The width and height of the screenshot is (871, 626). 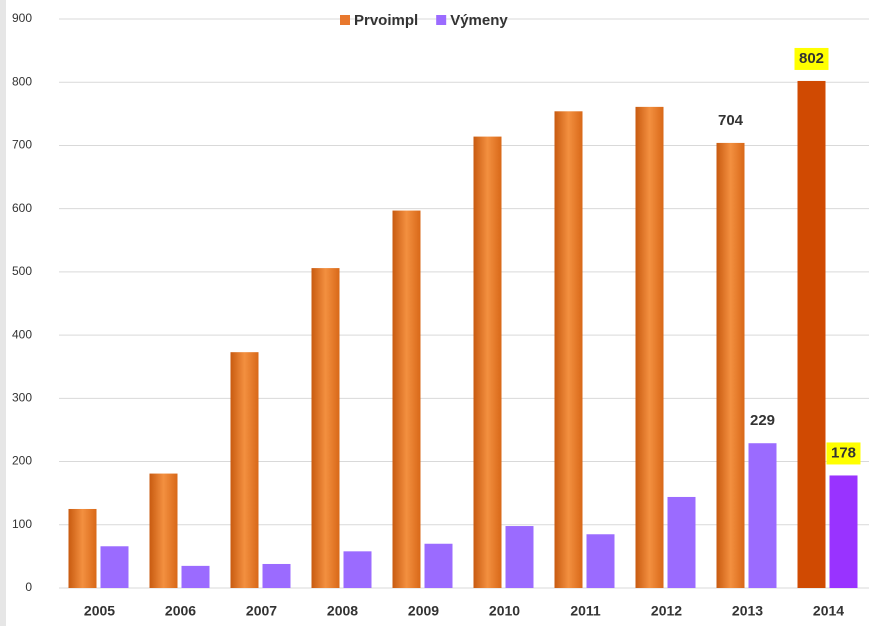 I want to click on data-label: 229, so click(x=762, y=420).